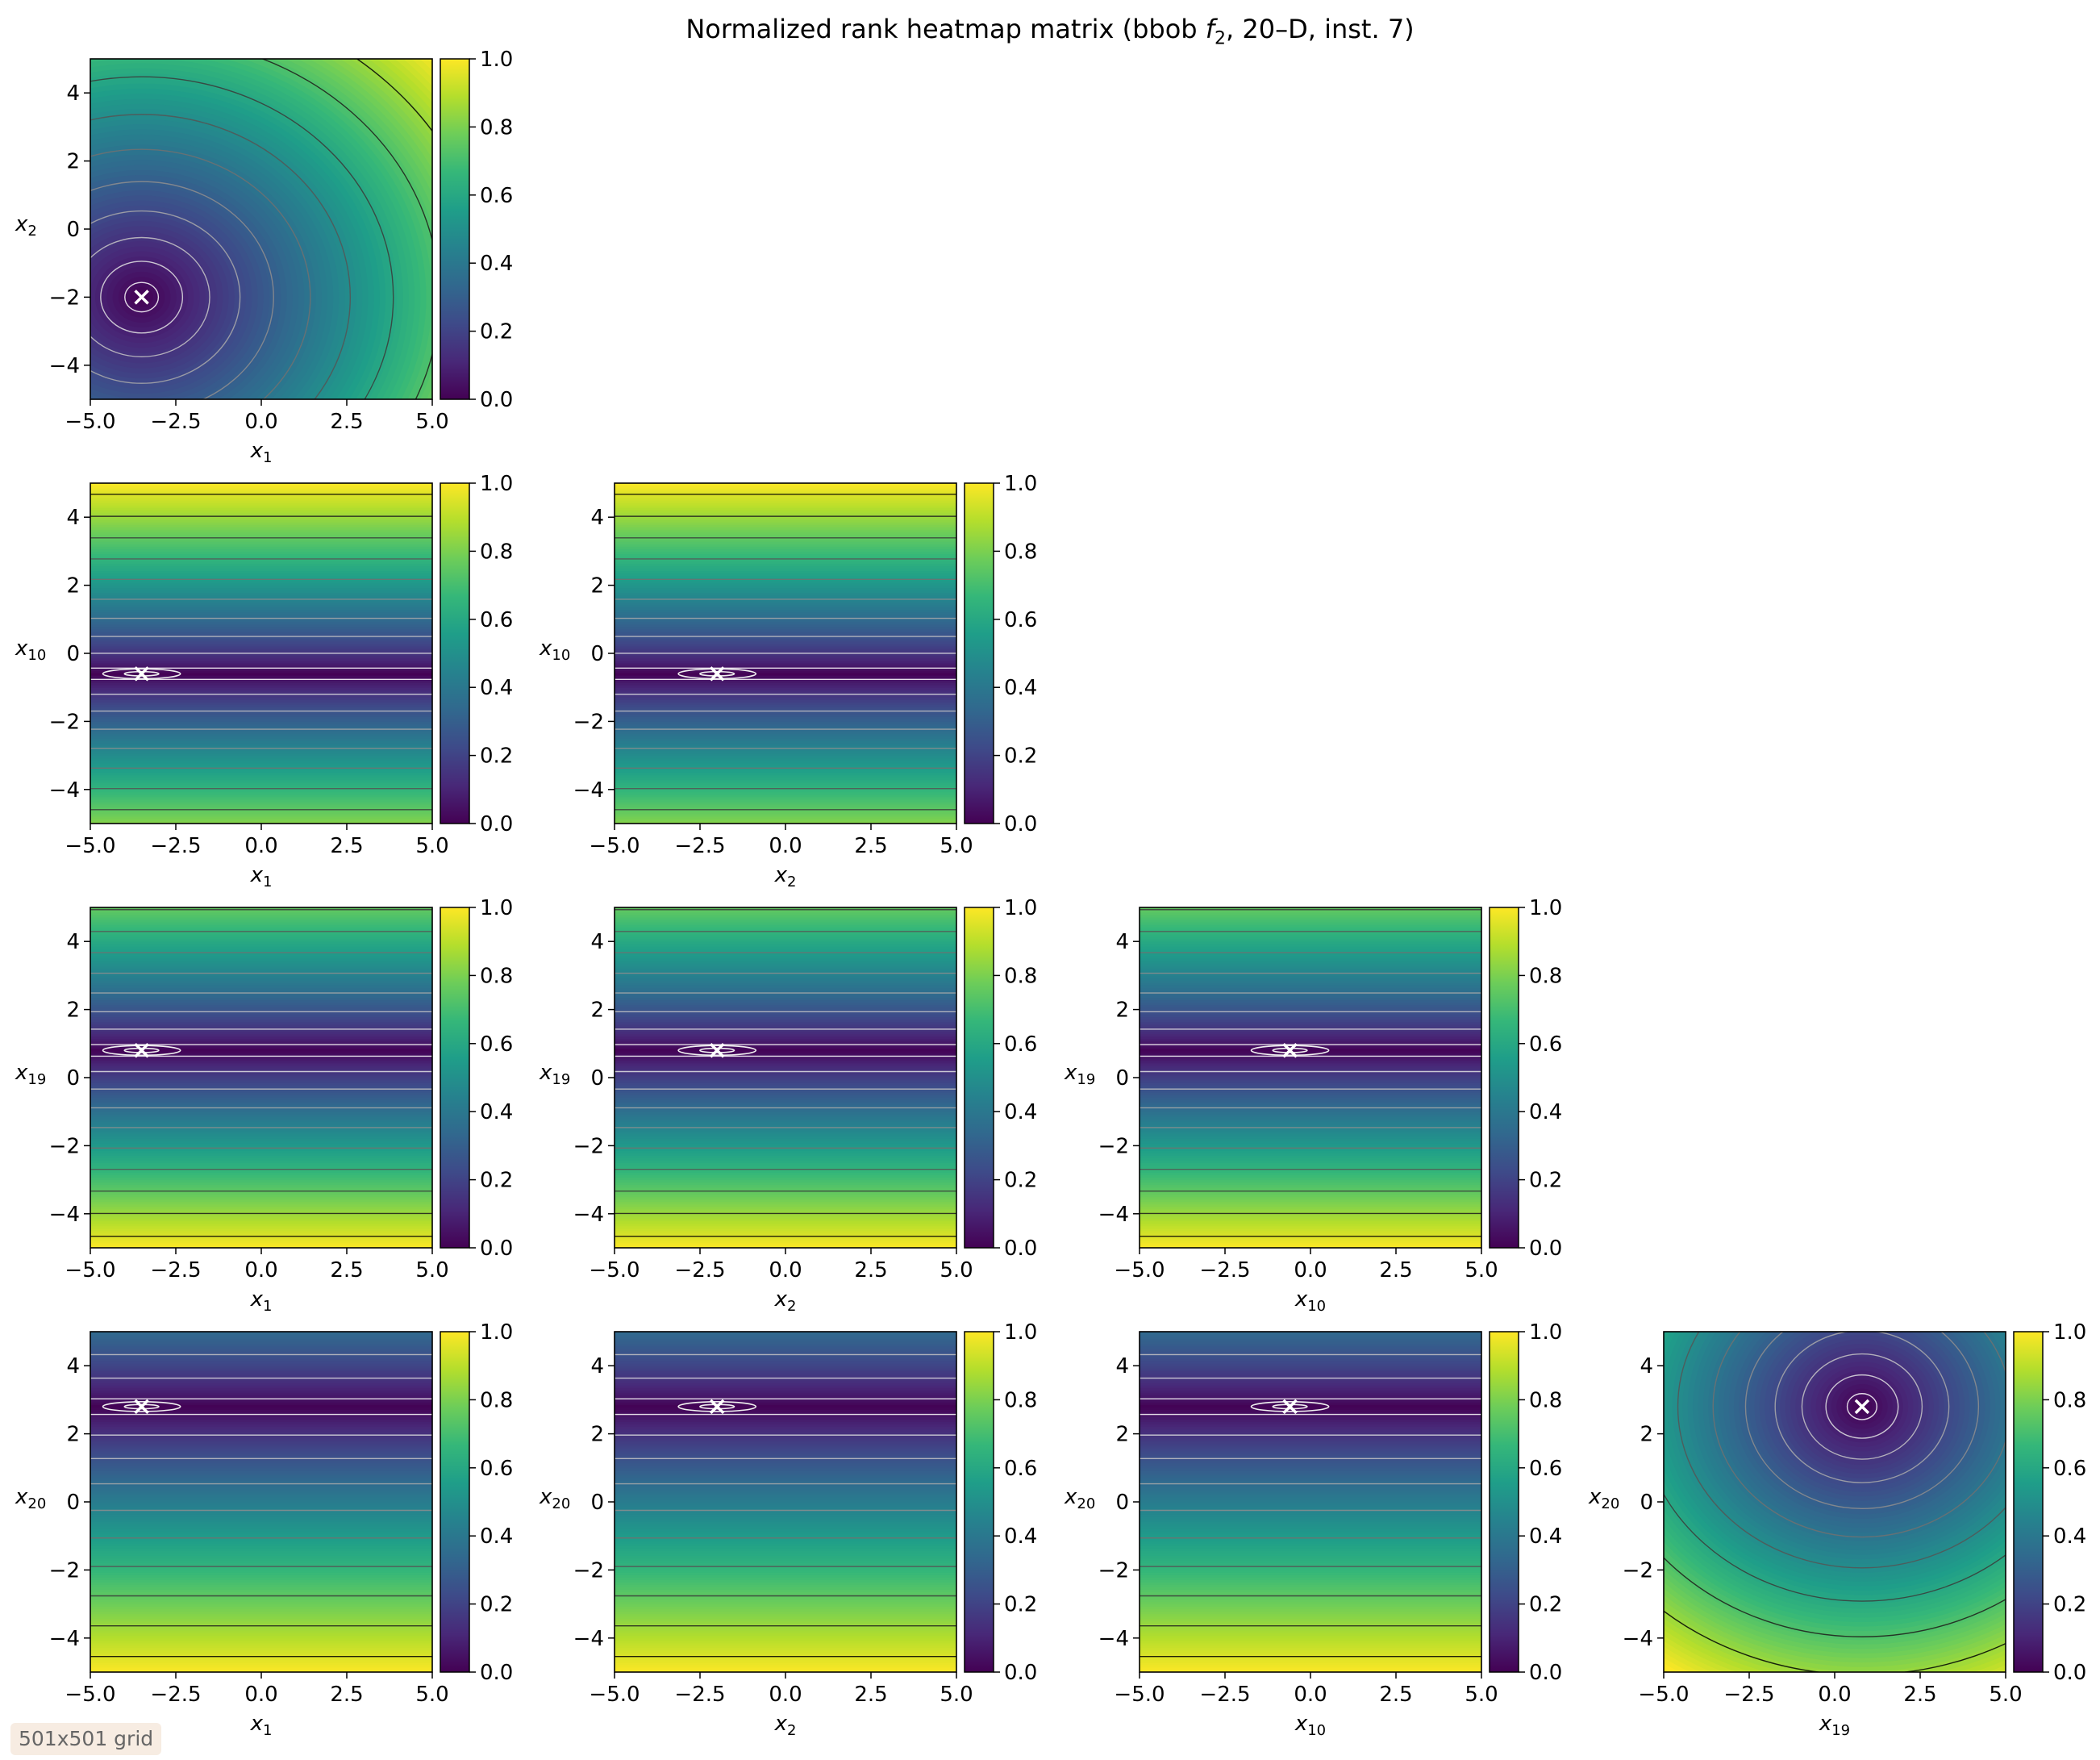 The width and height of the screenshot is (2100, 1760). I want to click on title-prefix: Normalized rank heatmap matrix (bbob, so click(945, 29).